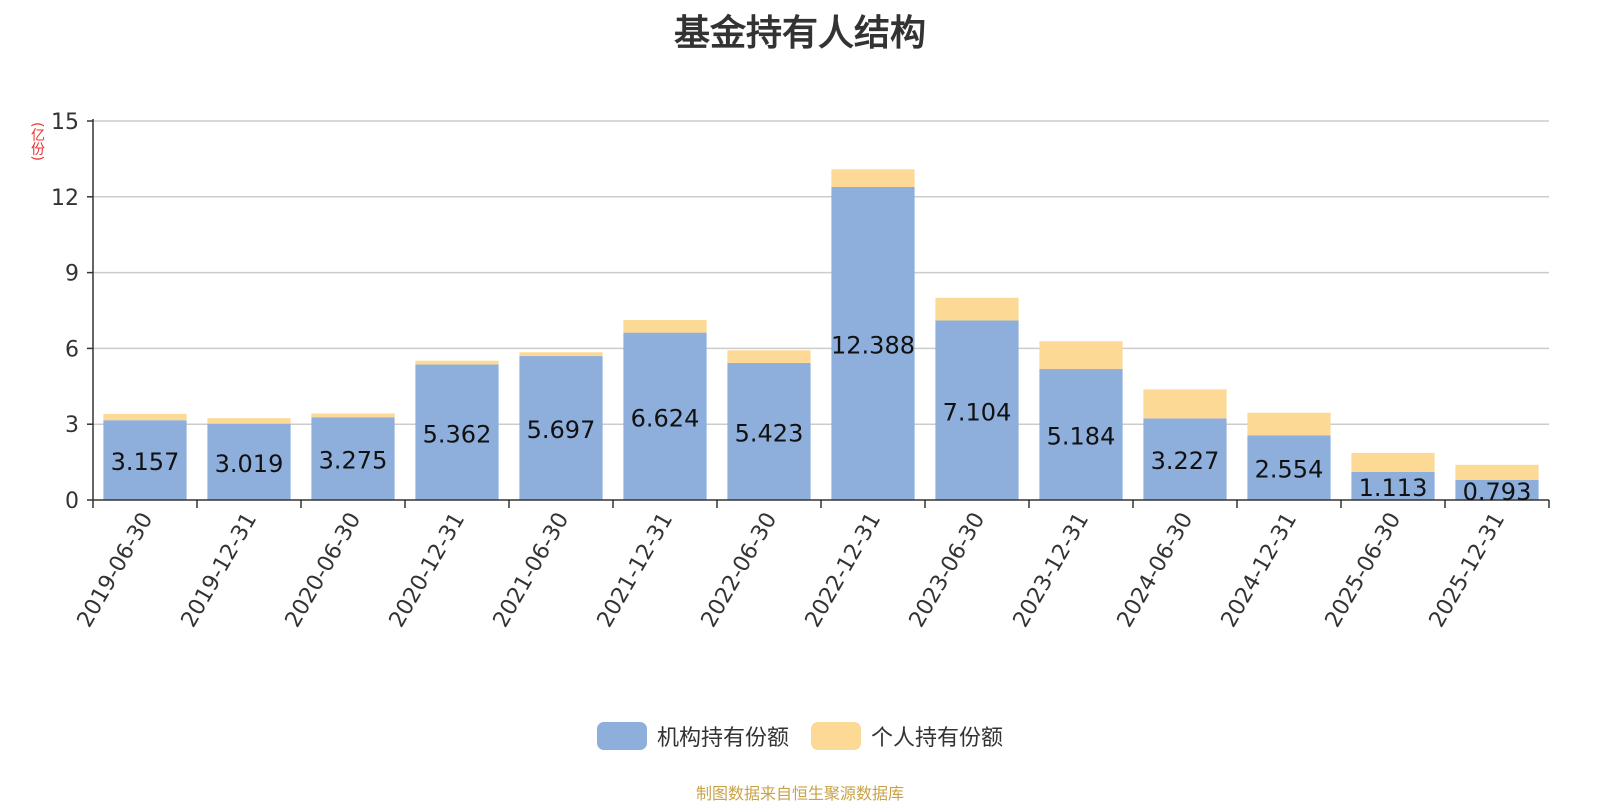 The image size is (1600, 804). What do you see at coordinates (72, 501) in the screenshot?
I see `y-tick-label-0: 0` at bounding box center [72, 501].